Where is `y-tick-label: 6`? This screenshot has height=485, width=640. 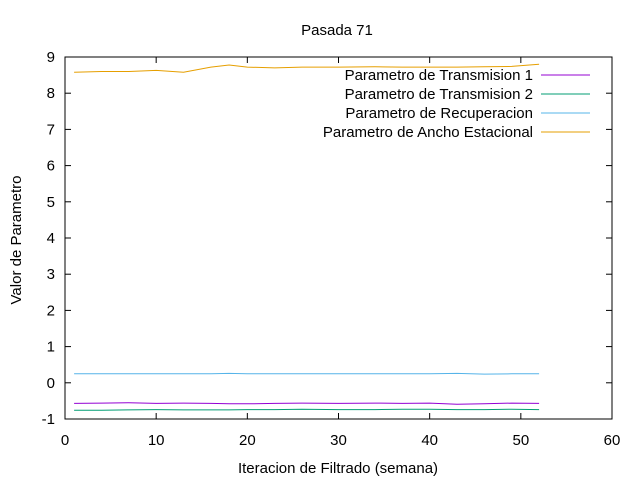 y-tick-label: 6 is located at coordinates (51, 166).